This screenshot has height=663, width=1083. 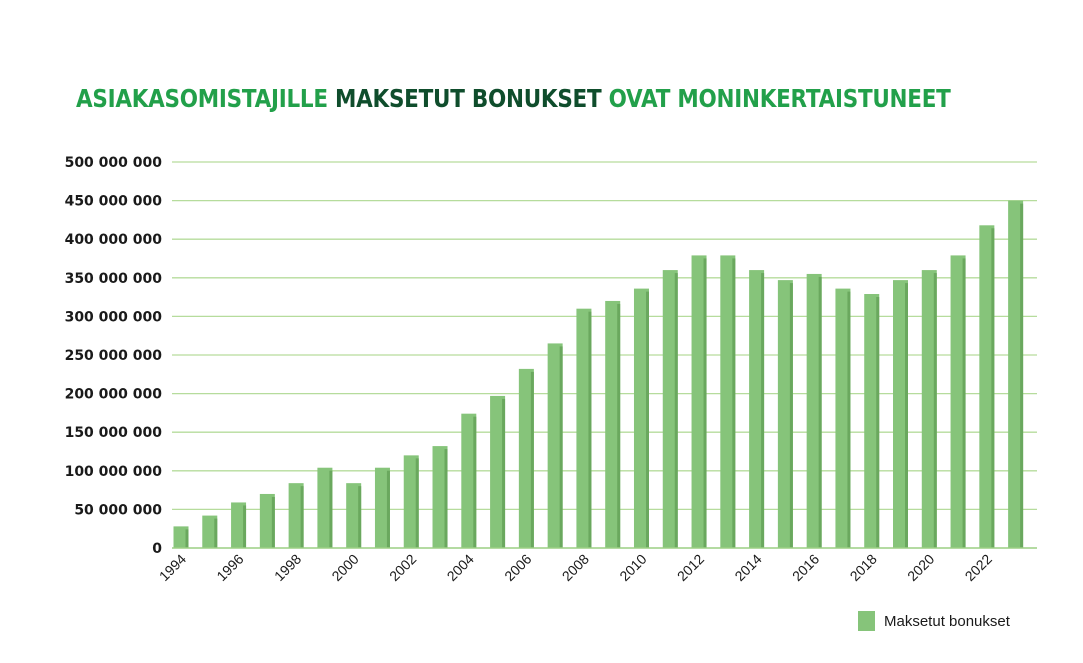 What do you see at coordinates (114, 202) in the screenshot?
I see `y-tick-label: 450 000 000` at bounding box center [114, 202].